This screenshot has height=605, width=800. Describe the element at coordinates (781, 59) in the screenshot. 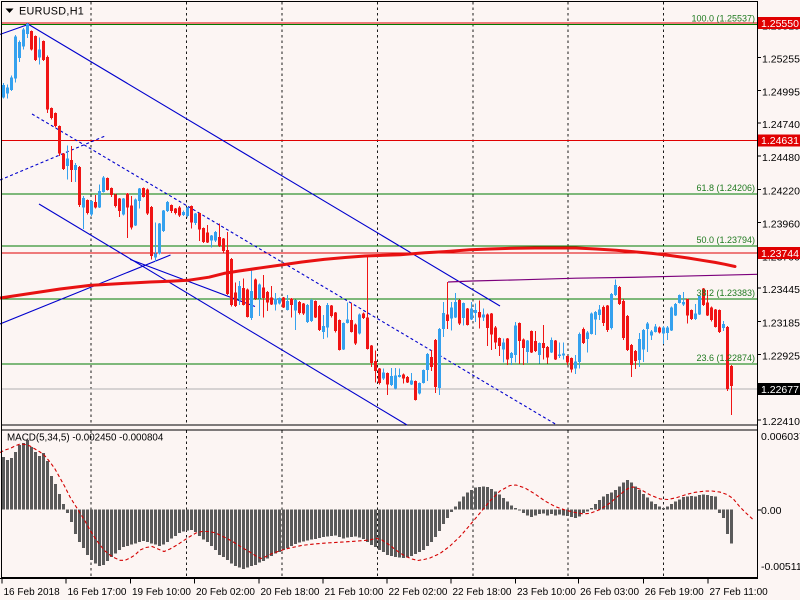

I see `svg-text: 1.25255` at that location.